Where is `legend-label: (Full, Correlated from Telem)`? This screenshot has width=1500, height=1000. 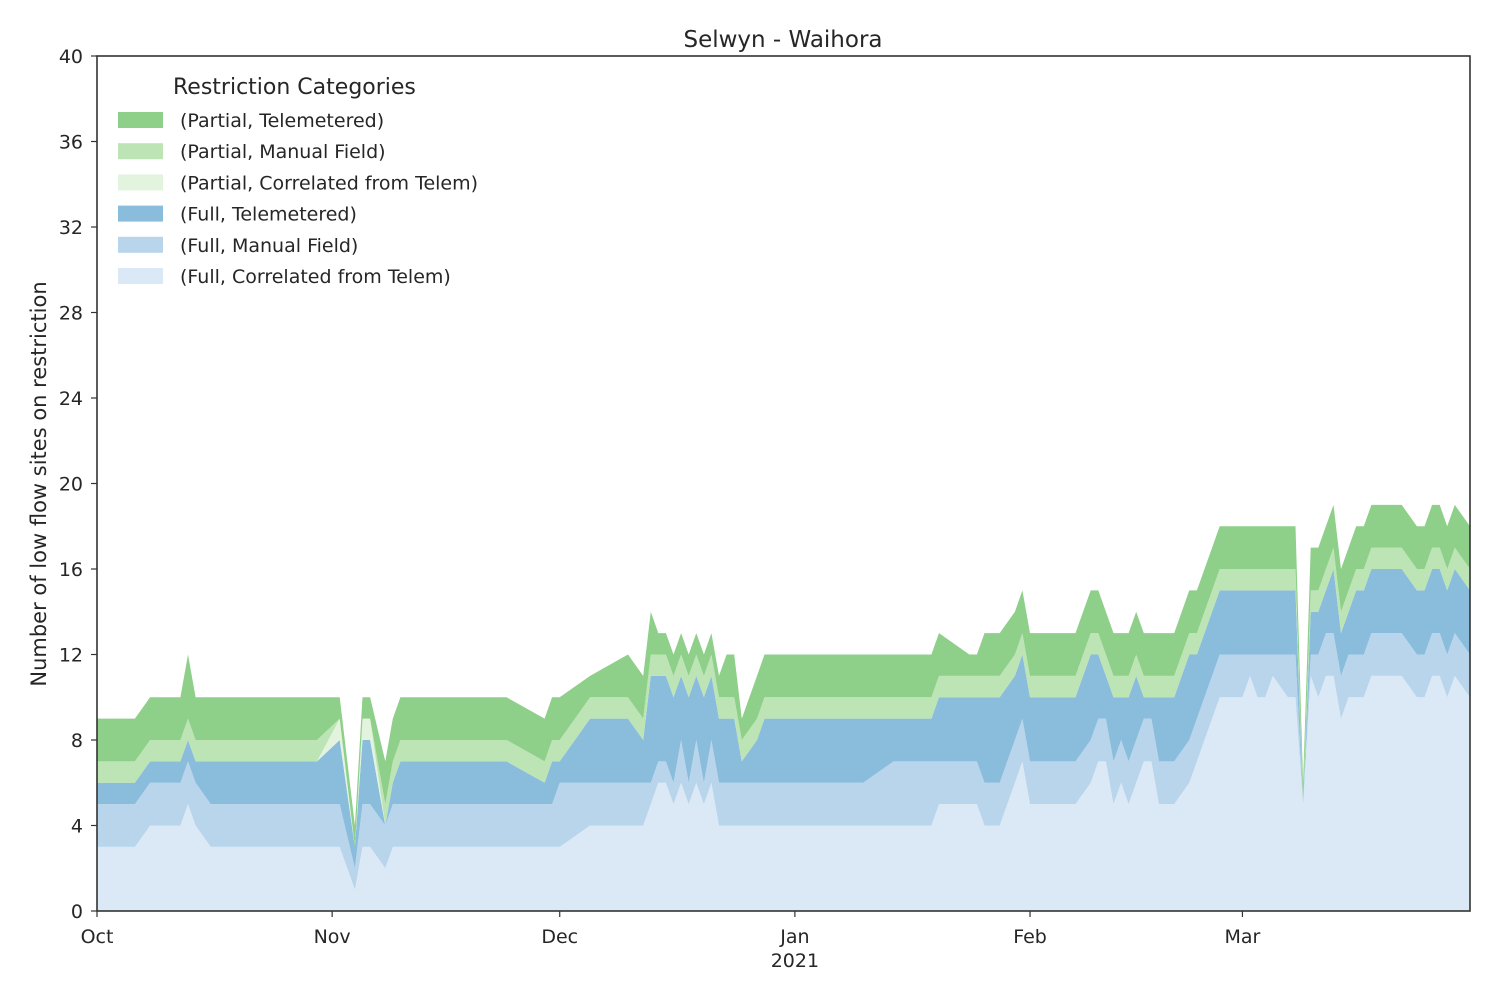 legend-label: (Full, Correlated from Telem) is located at coordinates (315, 277).